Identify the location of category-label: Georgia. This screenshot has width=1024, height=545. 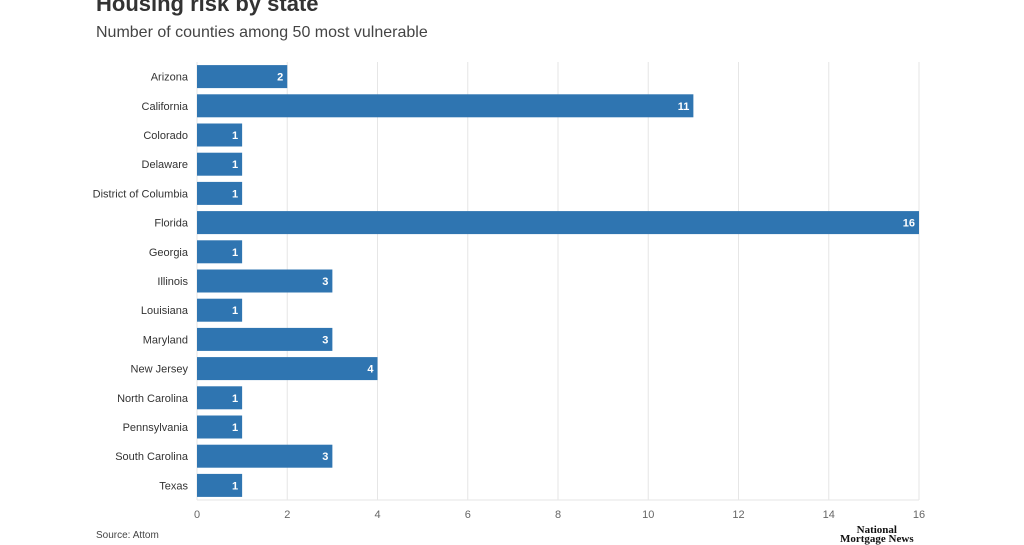
(169, 253).